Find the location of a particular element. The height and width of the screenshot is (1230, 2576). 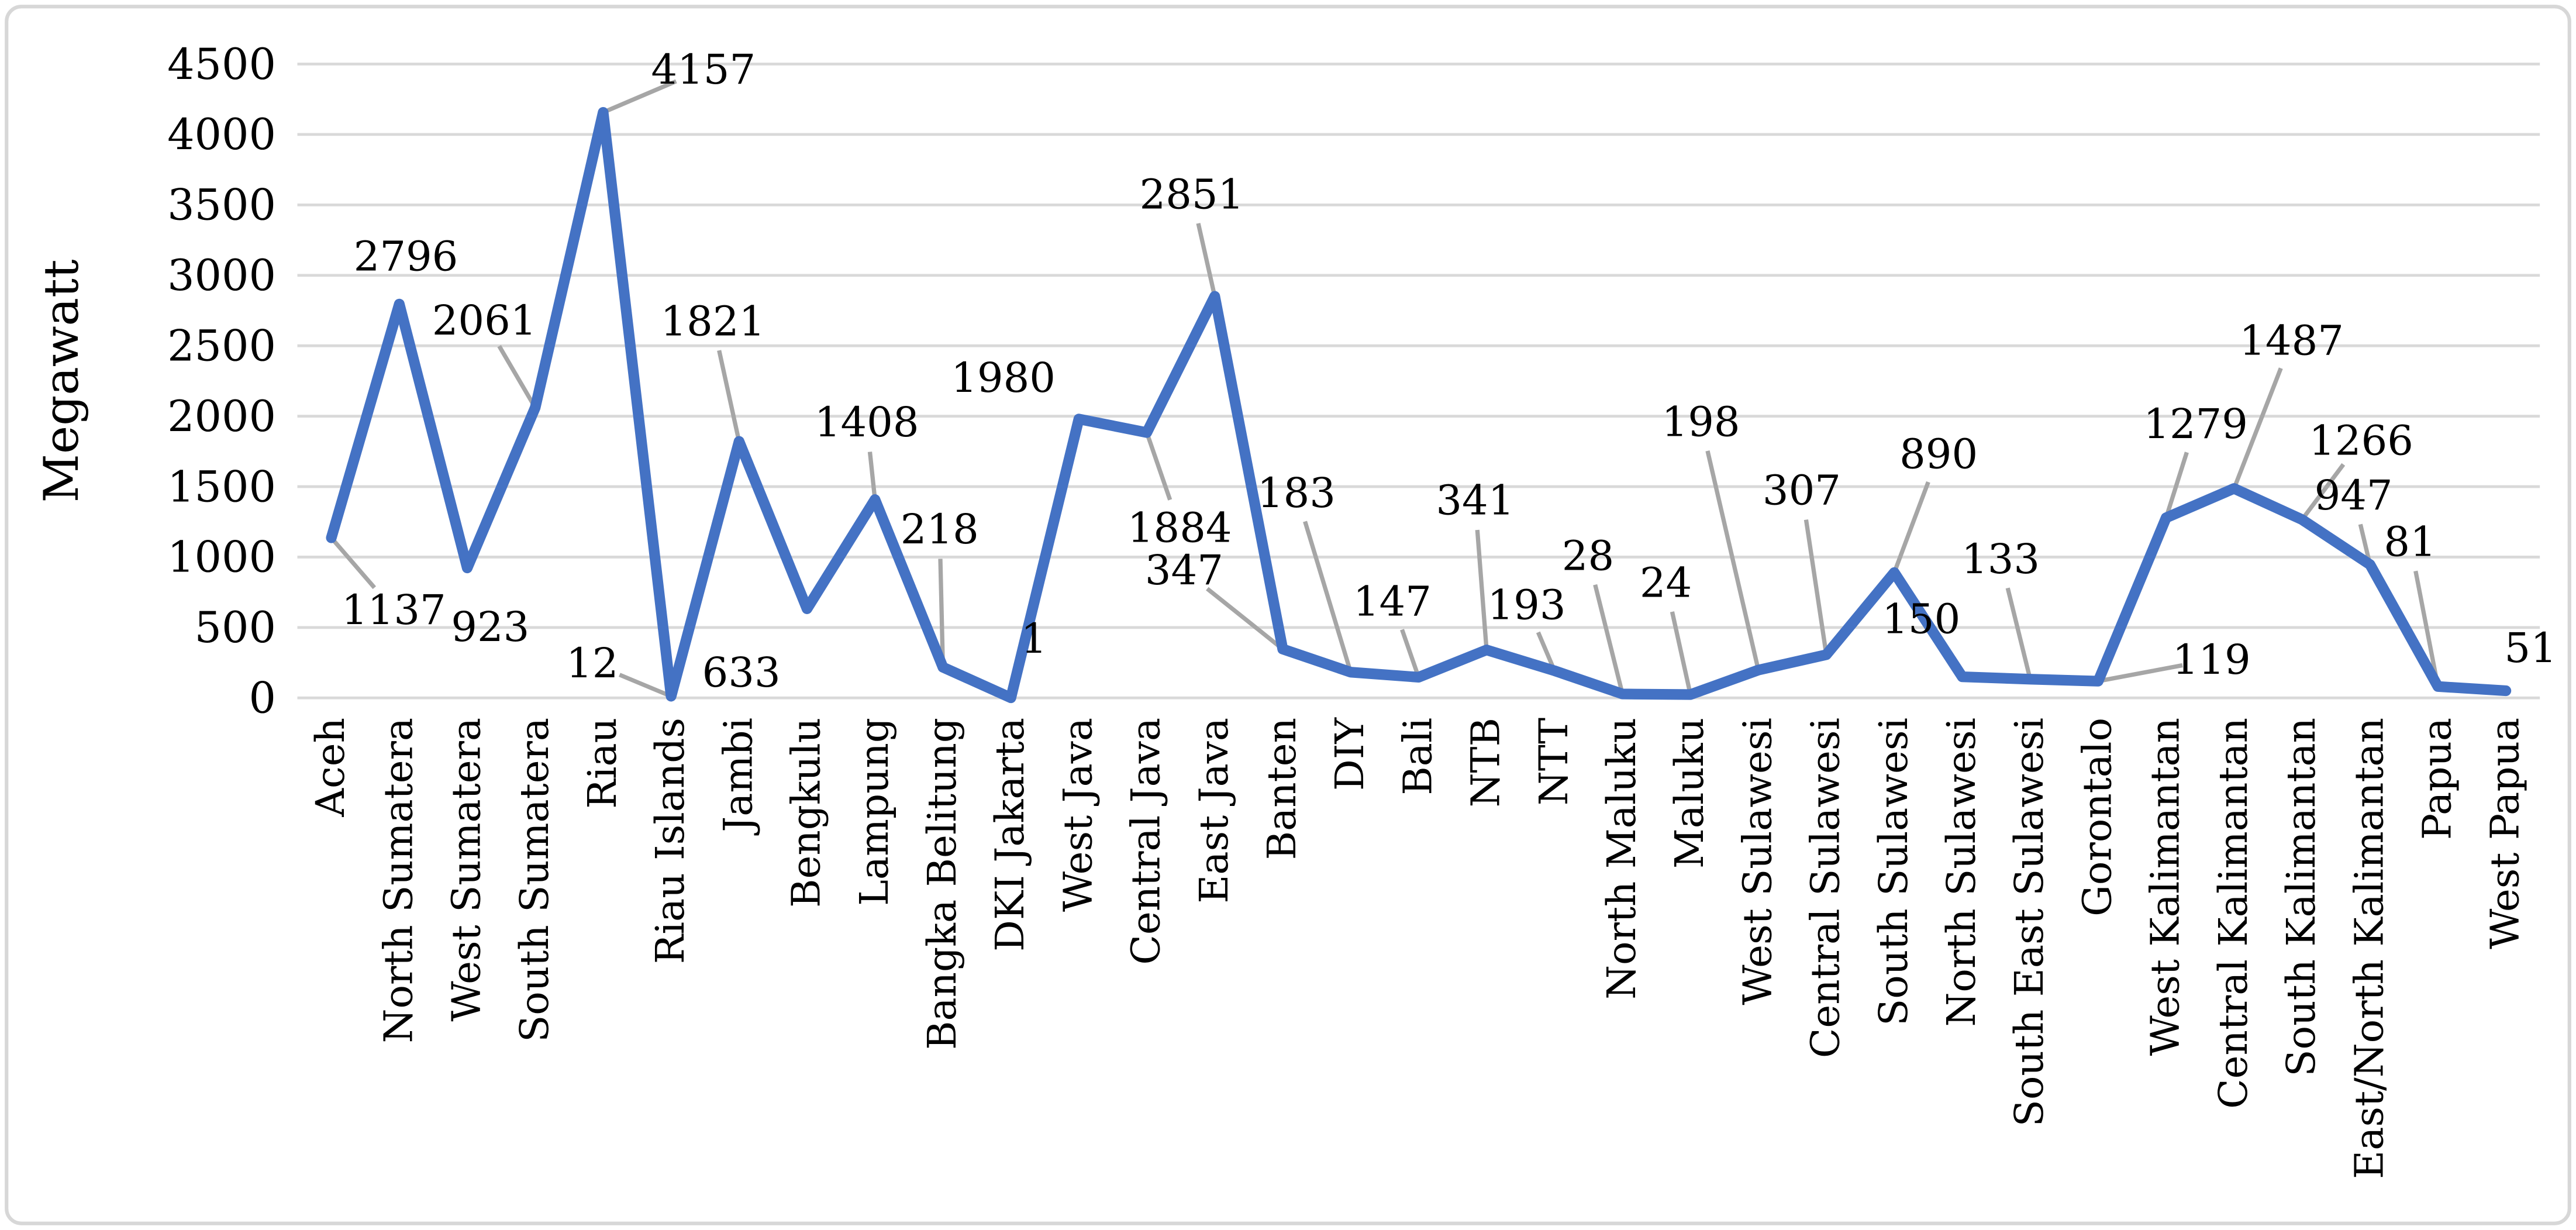

x-category-label: West Kalimantan is located at coordinates (2165, 887).